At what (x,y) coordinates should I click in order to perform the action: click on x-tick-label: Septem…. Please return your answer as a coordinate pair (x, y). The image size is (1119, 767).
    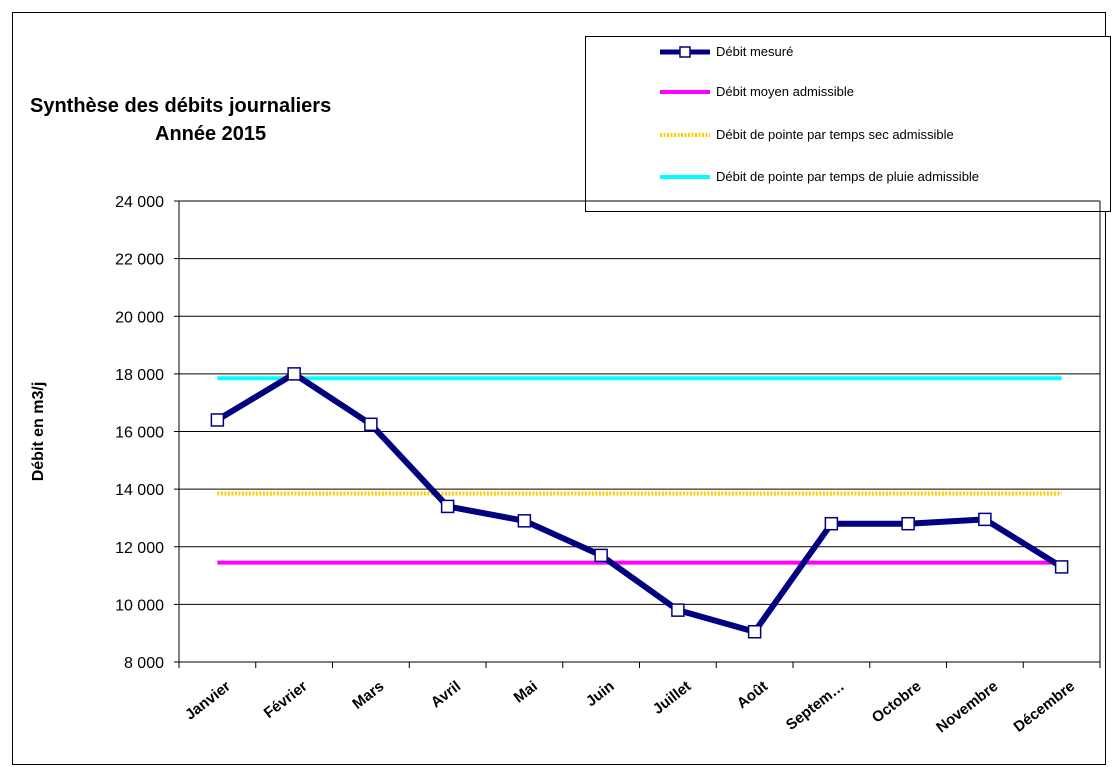
    Looking at the image, I should click on (815, 706).